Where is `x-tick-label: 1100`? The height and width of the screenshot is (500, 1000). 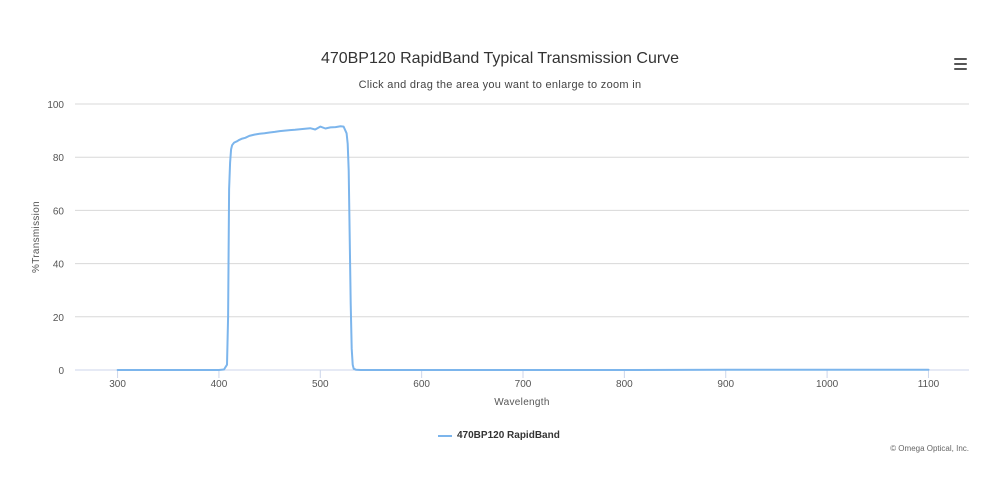
x-tick-label: 1100 is located at coordinates (929, 384).